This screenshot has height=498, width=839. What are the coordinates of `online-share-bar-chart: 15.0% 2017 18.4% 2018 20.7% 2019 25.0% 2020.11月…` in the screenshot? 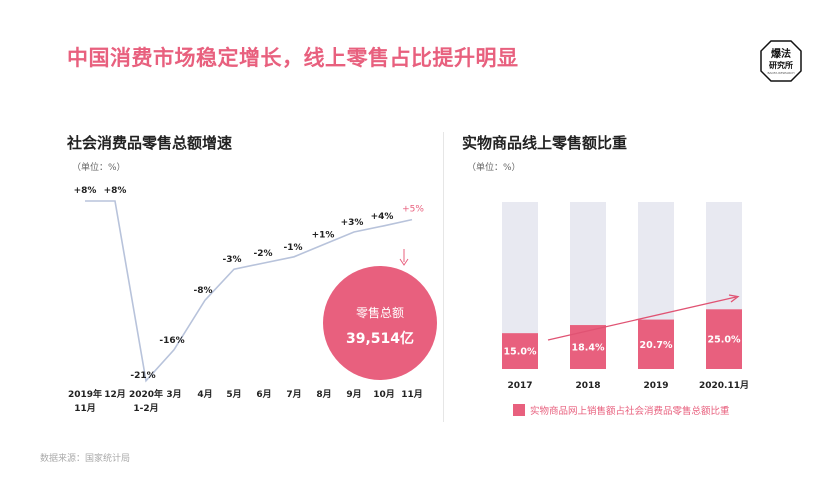 It's located at (625, 309).